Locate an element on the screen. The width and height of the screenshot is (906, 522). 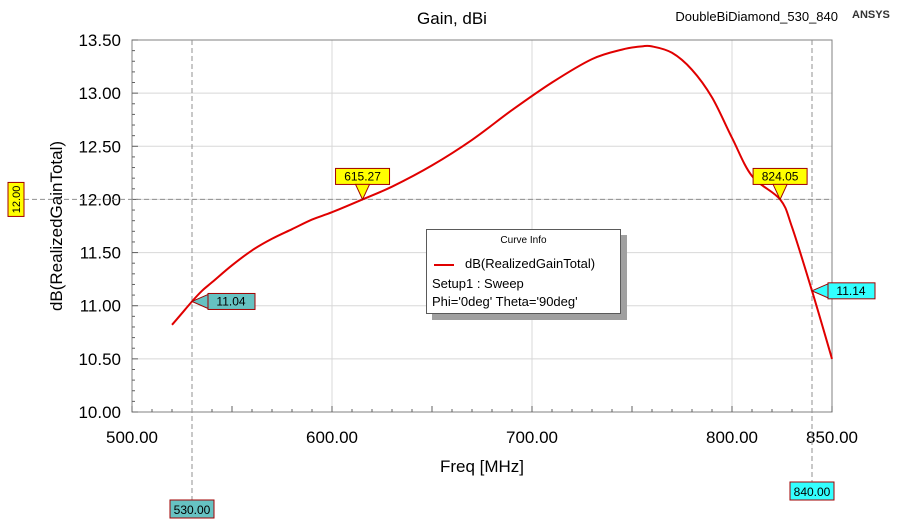
x-cursor-label-2: 840.00 is located at coordinates (812, 492).